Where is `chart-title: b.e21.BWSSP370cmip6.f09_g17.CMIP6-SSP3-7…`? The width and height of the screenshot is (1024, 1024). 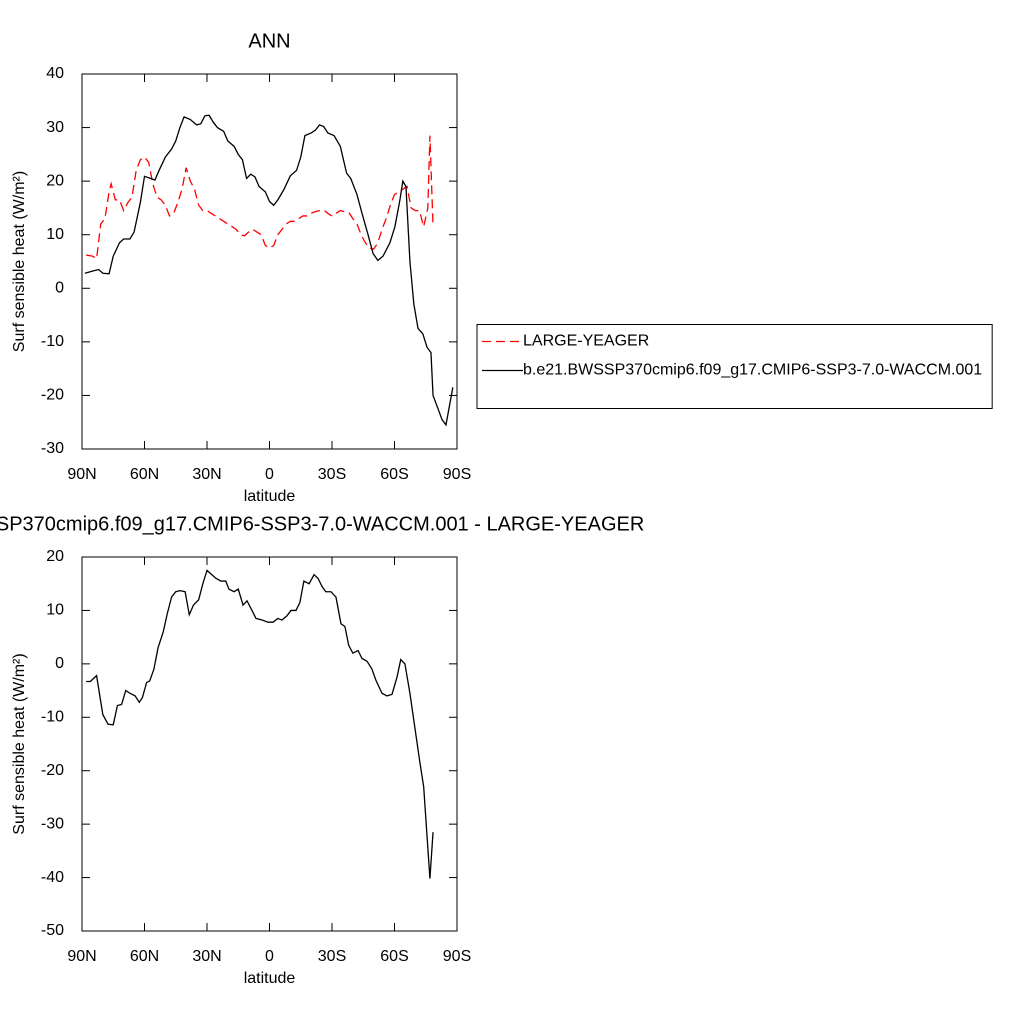
chart-title: b.e21.BWSSP370cmip6.f09_g17.CMIP6-SSP3-7… is located at coordinates (322, 524).